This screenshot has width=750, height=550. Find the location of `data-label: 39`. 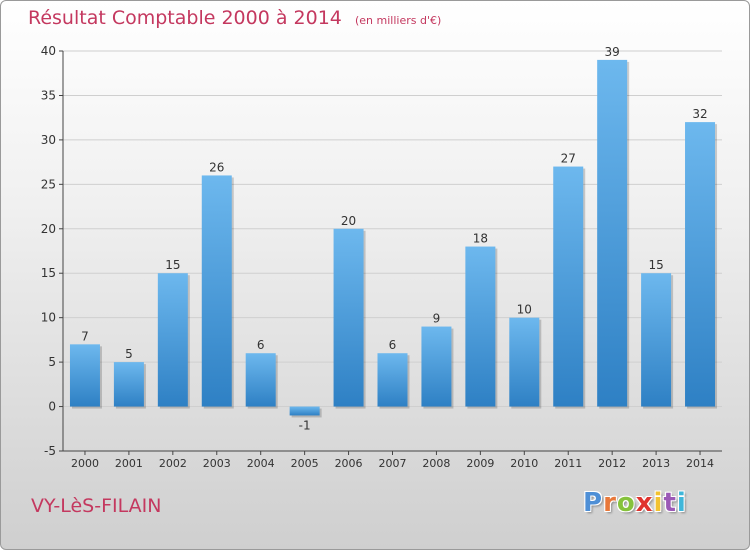

data-label: 39 is located at coordinates (612, 52).